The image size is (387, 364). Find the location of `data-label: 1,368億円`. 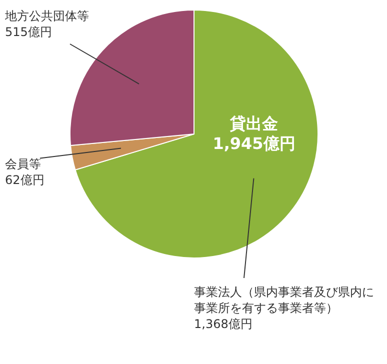

data-label: 1,368億円 is located at coordinates (224, 324).